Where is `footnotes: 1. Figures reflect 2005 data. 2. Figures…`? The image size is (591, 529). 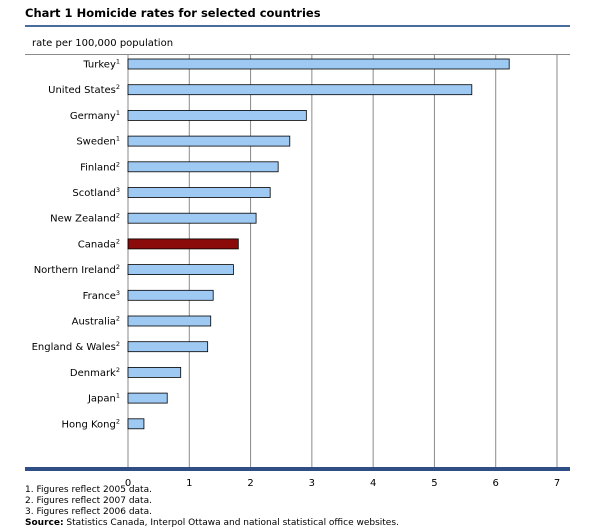 footnotes: 1. Figures reflect 2005 data. 2. Figures… is located at coordinates (212, 507).